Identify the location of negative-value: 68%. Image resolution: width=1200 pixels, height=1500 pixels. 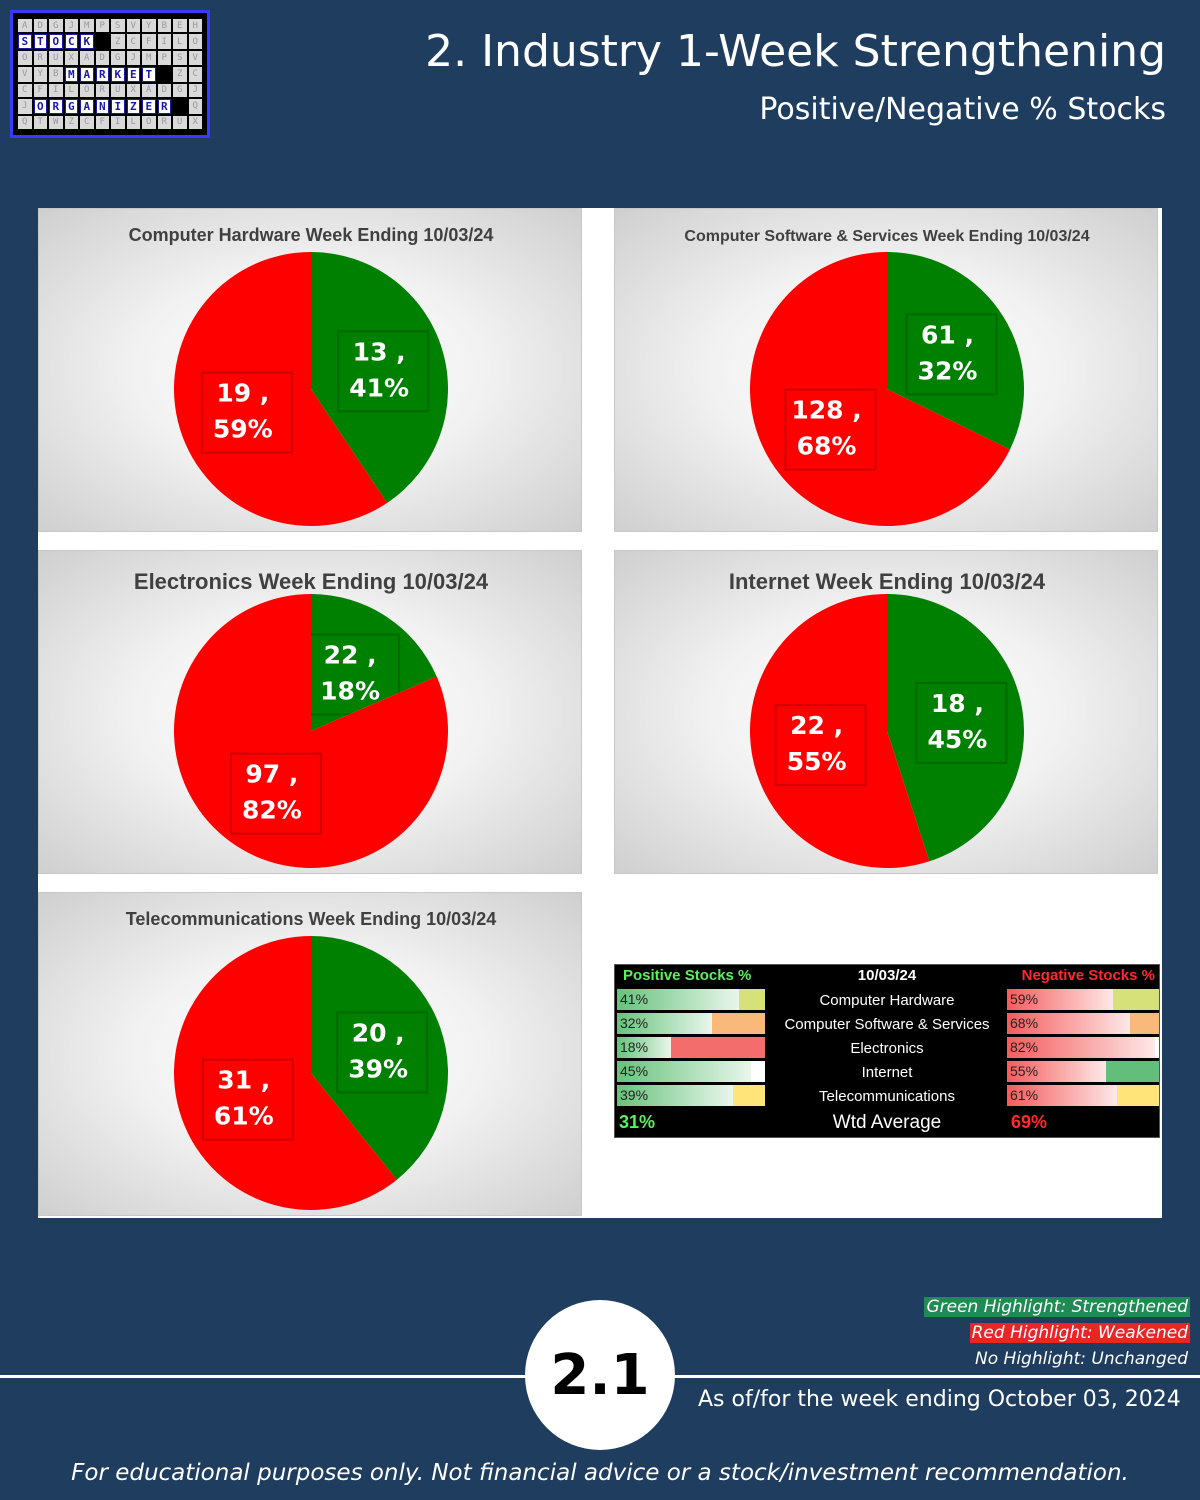
(1024, 1023).